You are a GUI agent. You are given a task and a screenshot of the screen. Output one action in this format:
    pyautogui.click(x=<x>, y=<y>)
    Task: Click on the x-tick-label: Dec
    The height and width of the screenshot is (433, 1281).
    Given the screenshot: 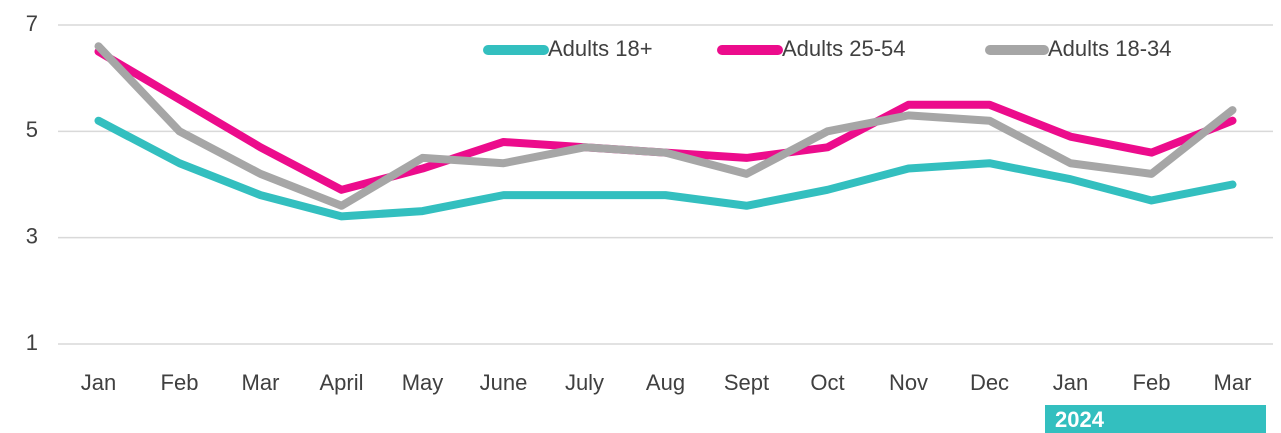 What is the action you would take?
    pyautogui.click(x=989, y=382)
    